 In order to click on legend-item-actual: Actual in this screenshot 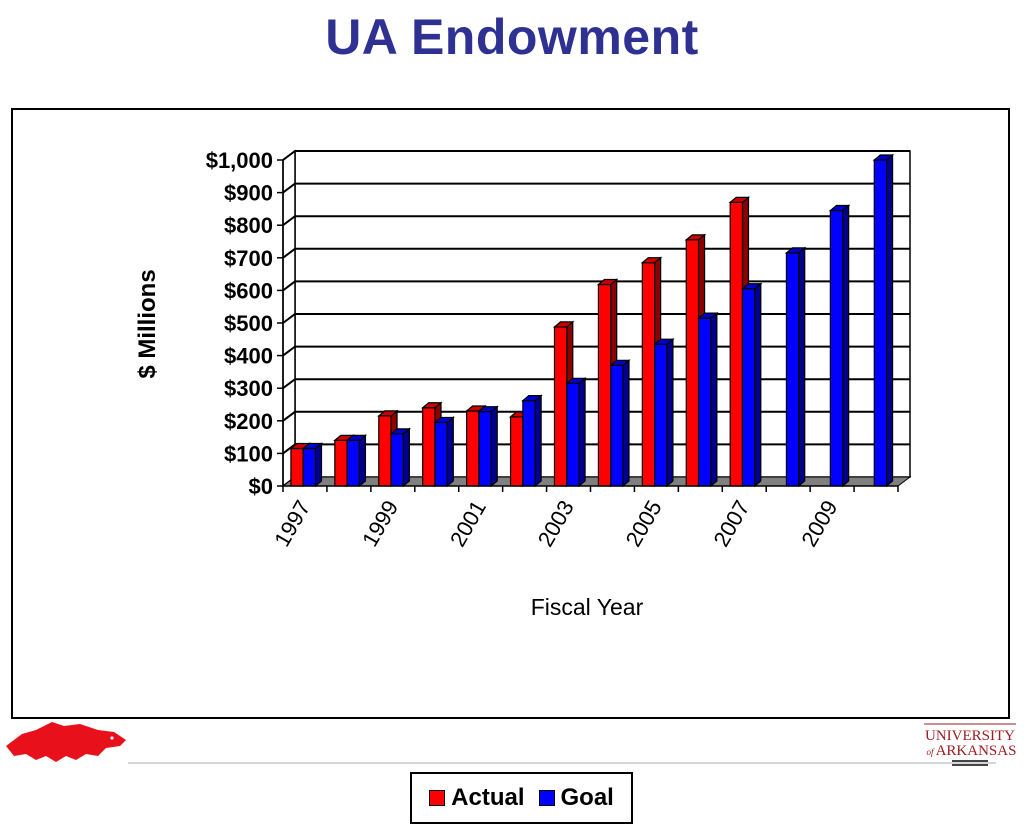, I will do `click(477, 798)`.